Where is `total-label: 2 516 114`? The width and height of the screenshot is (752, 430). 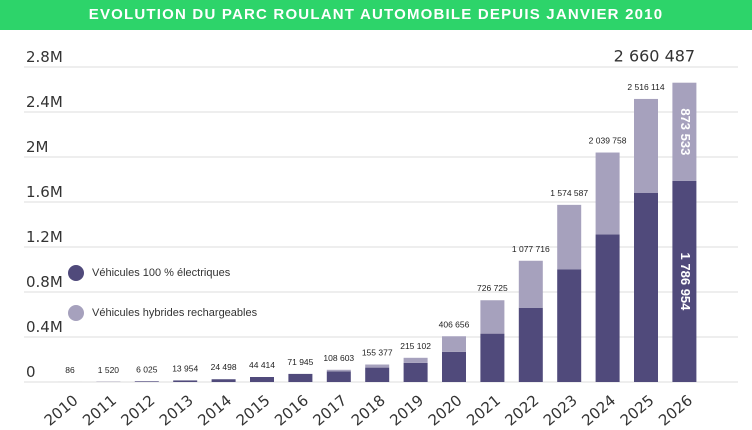
total-label: 2 516 114 is located at coordinates (645, 87).